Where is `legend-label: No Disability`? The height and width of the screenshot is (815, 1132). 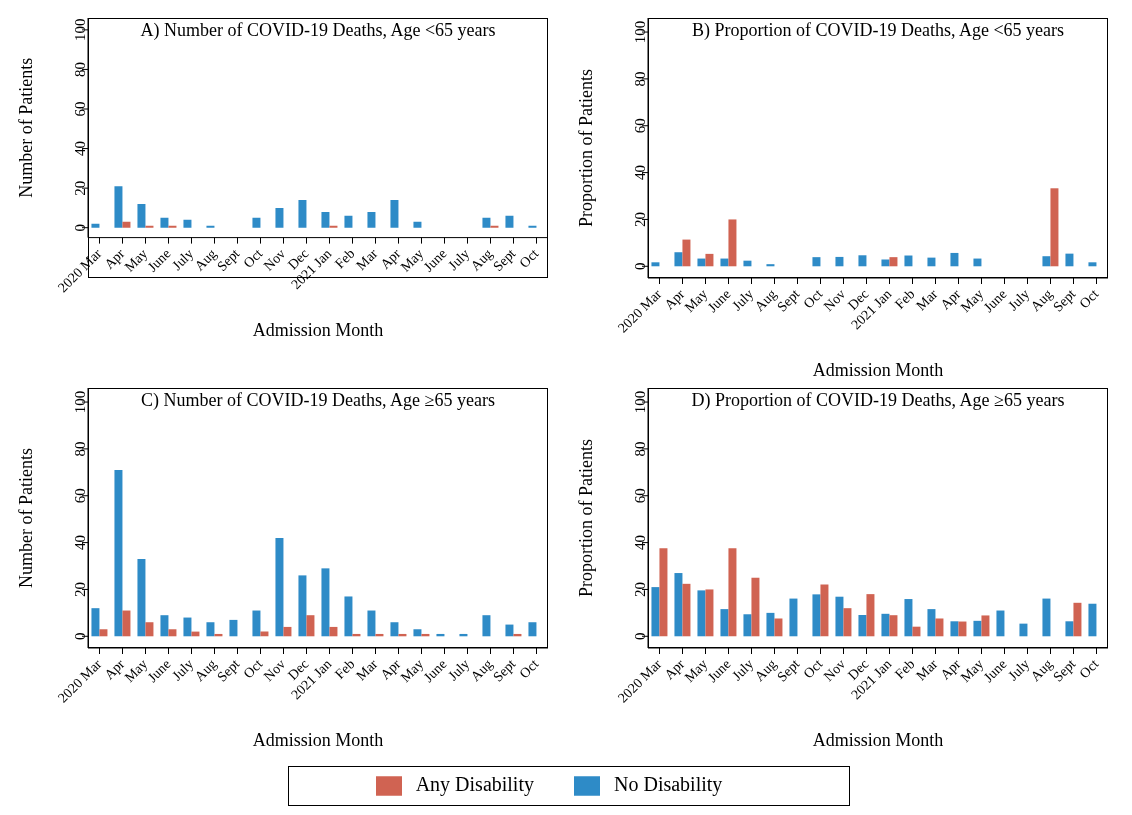
legend-label: No Disability is located at coordinates (668, 784).